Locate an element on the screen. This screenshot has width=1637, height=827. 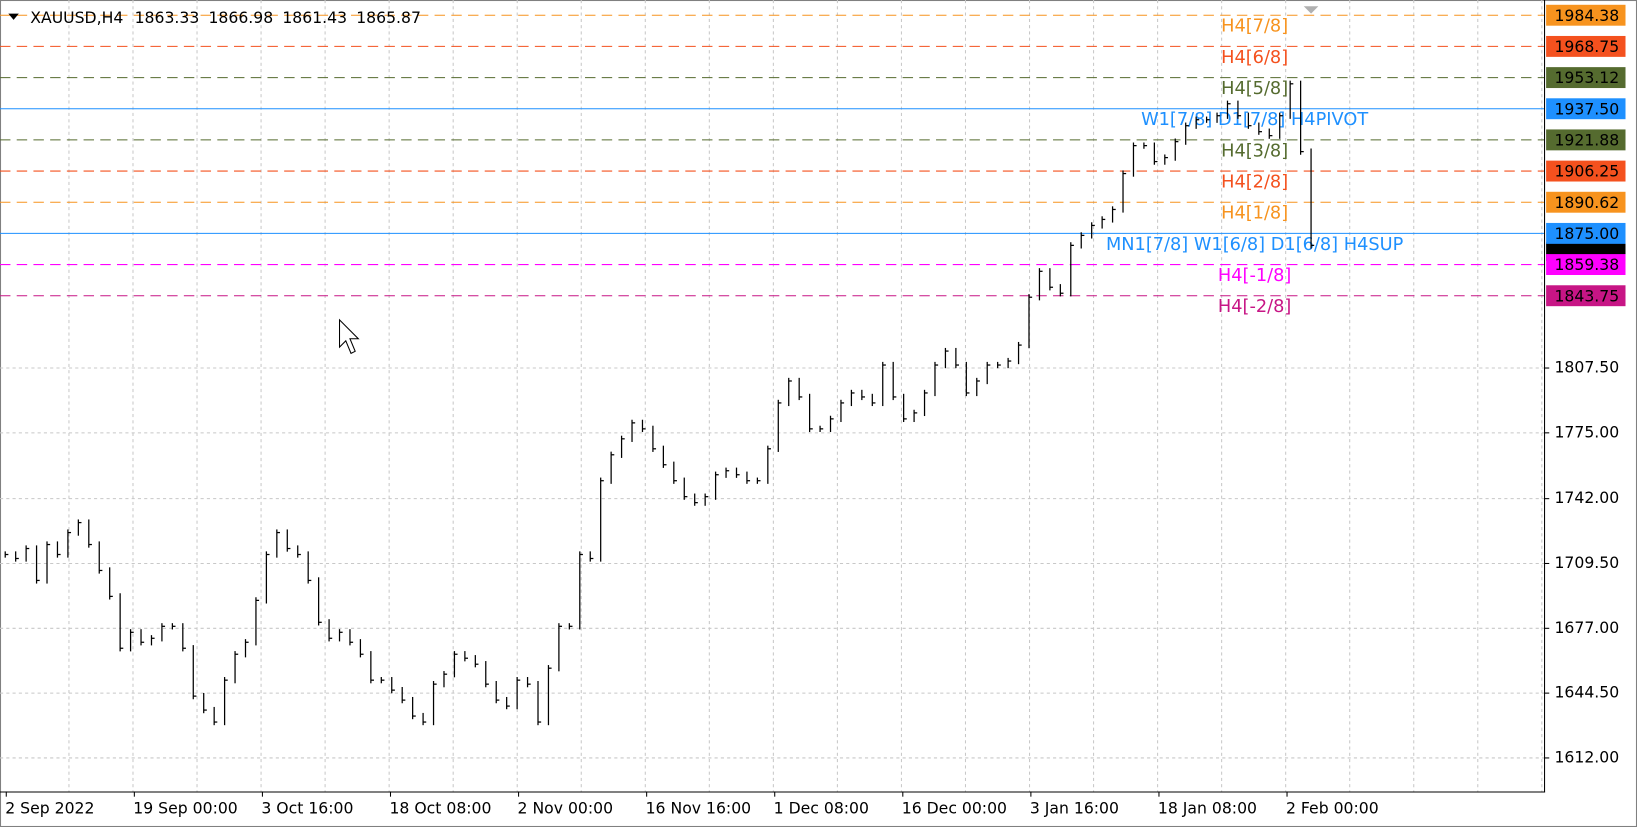
close: 1865.87 is located at coordinates (388, 16).